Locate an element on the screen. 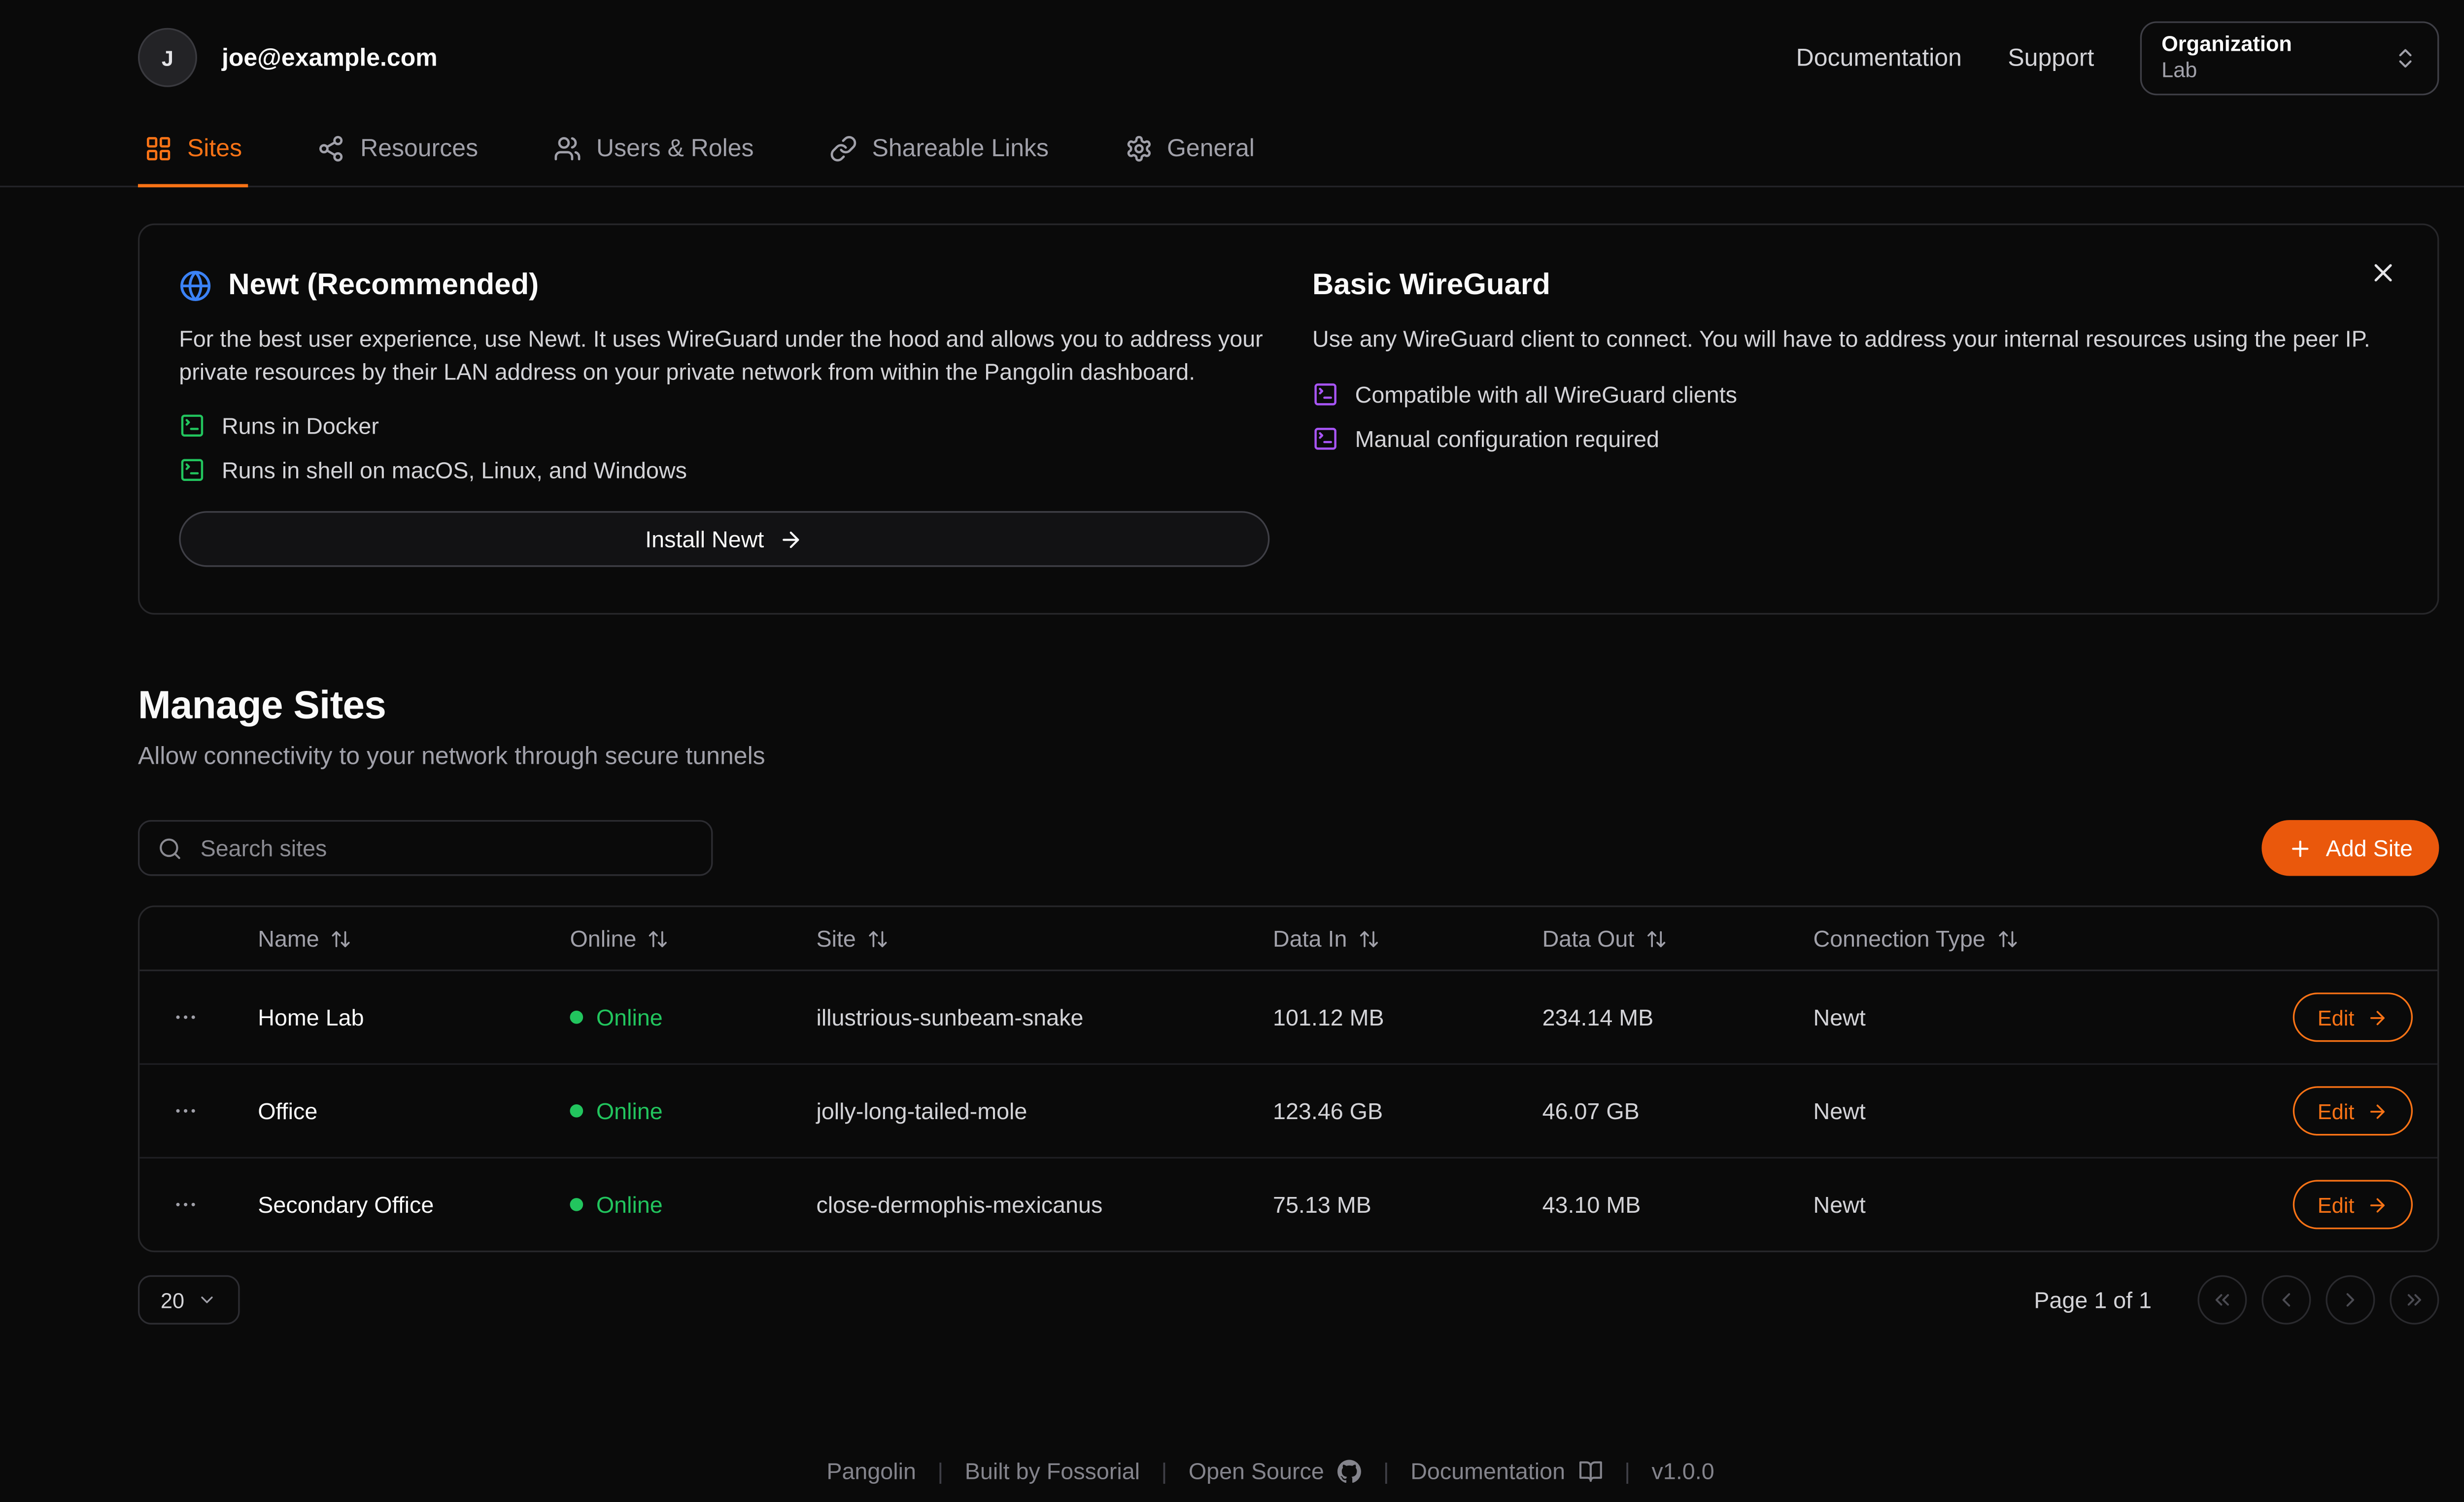 The image size is (2464, 1502). footer-label: Built by Fossorial is located at coordinates (1052, 1470).